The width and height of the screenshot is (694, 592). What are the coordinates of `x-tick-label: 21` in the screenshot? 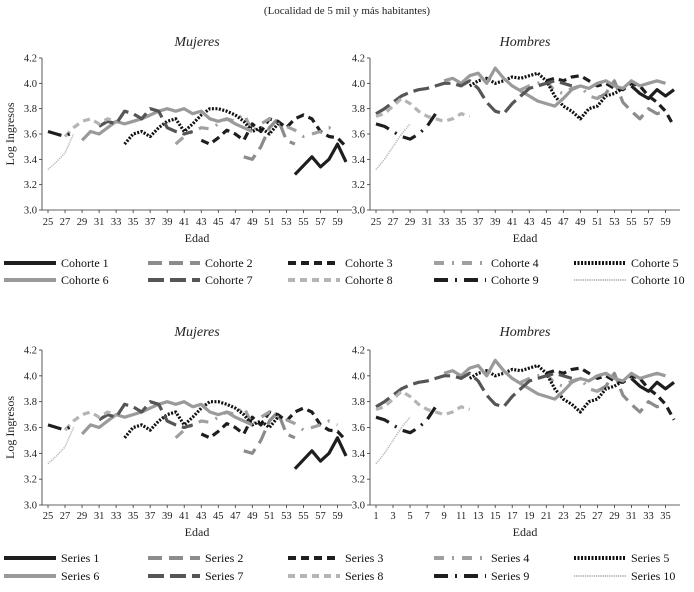 It's located at (546, 516).